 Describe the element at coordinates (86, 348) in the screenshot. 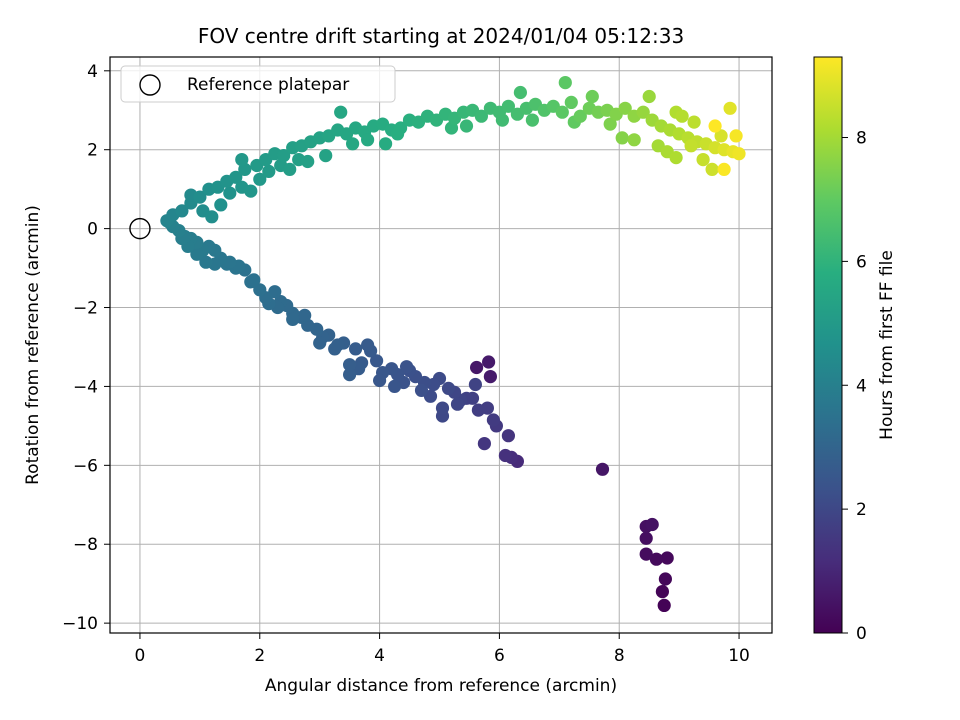

I see `y-ticks: −10 −8 −6 −4 −2 0 2 4` at that location.